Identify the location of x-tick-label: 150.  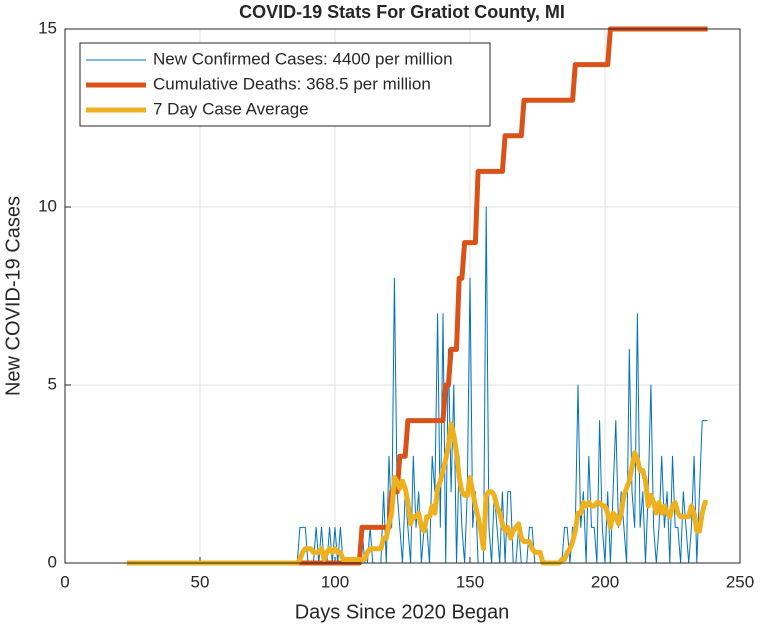
(470, 581).